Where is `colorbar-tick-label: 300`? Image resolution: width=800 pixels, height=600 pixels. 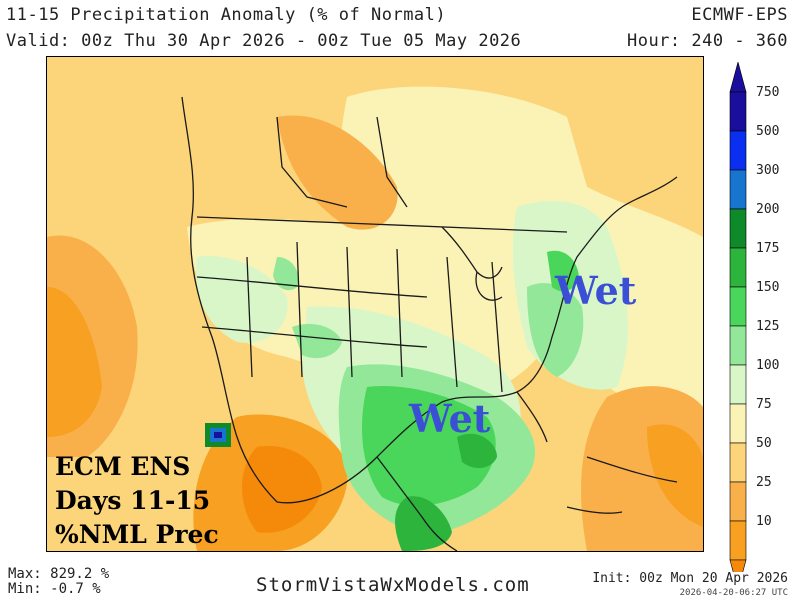 colorbar-tick-label: 300 is located at coordinates (767, 170).